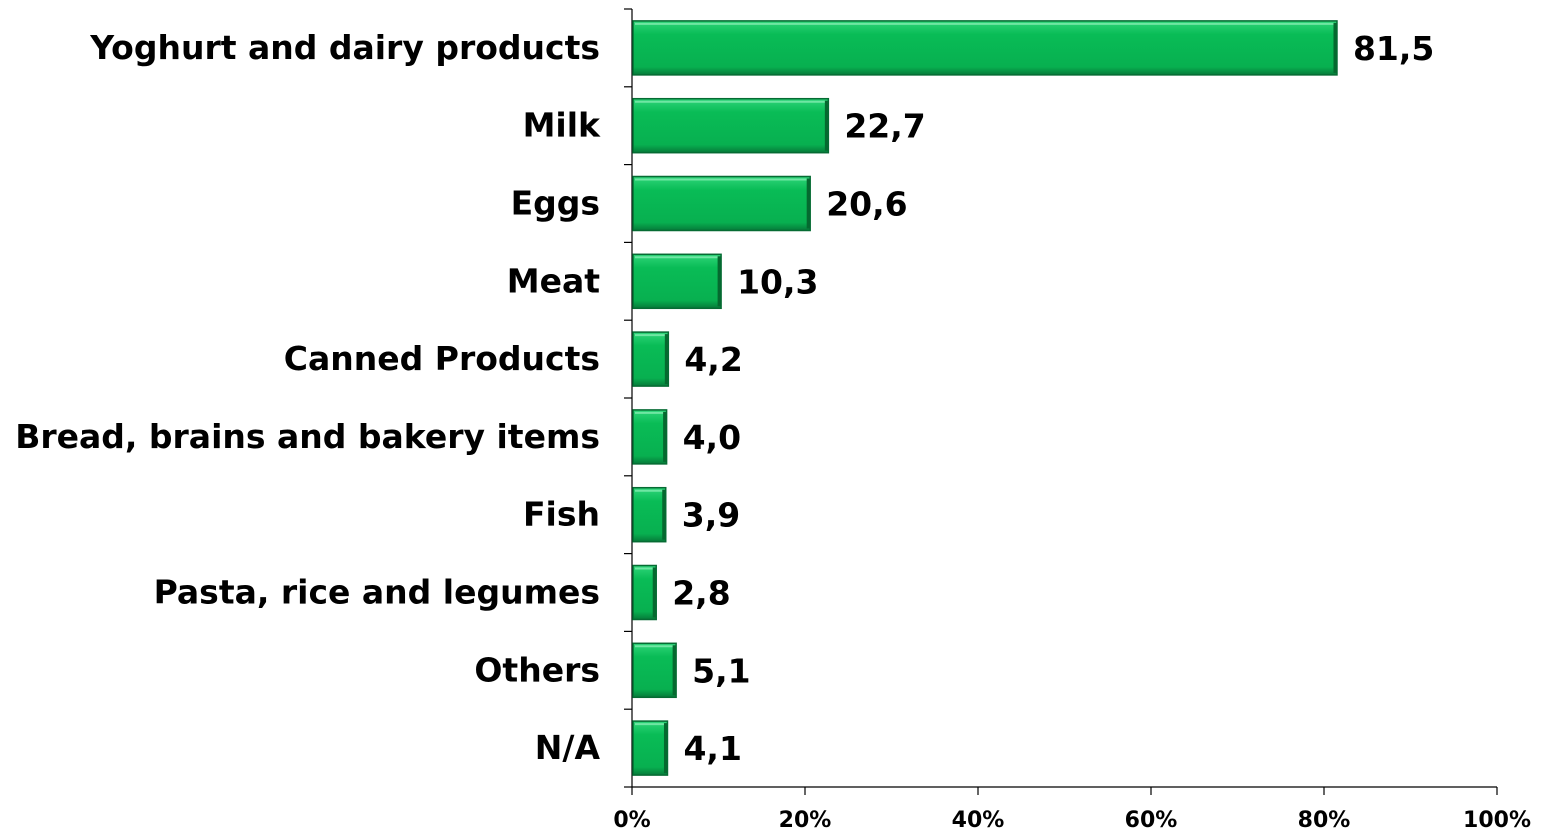 Image resolution: width=1544 pixels, height=831 pixels. What do you see at coordinates (777, 281) in the screenshot?
I see `data-label: 10,3` at bounding box center [777, 281].